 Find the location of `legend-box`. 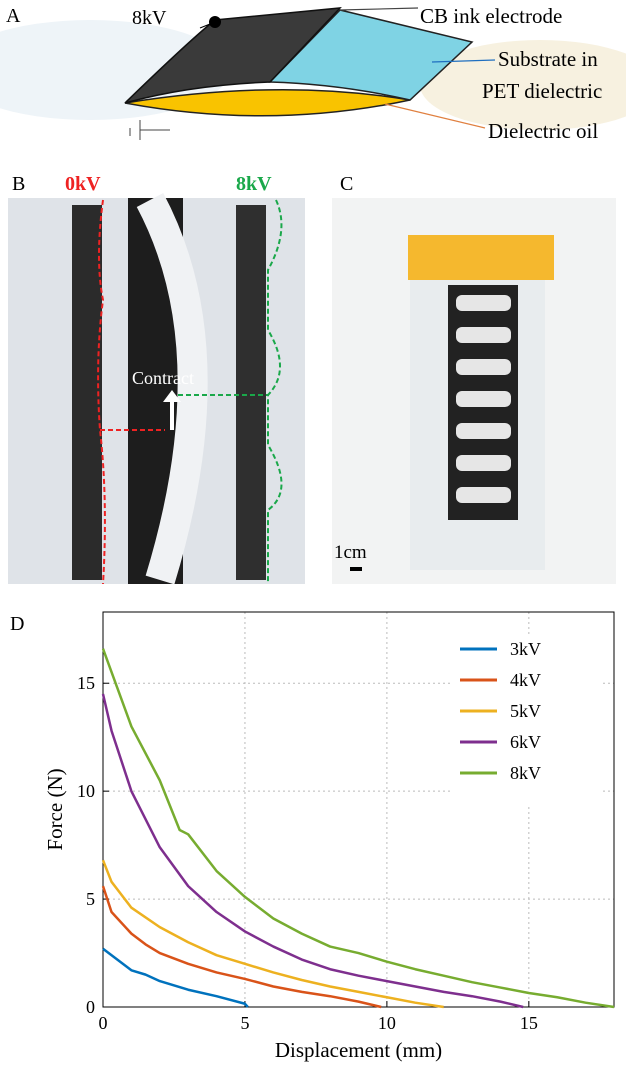

legend-box is located at coordinates (527, 721).